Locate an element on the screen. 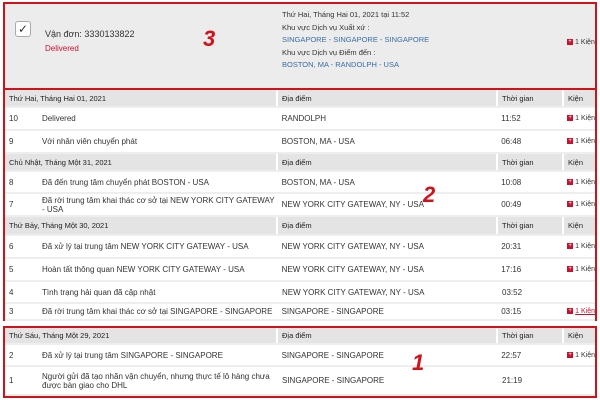  delivery-datetime: Thứ Hai, Tháng Hai 01, 2021 tại 11:52 is located at coordinates (346, 14).